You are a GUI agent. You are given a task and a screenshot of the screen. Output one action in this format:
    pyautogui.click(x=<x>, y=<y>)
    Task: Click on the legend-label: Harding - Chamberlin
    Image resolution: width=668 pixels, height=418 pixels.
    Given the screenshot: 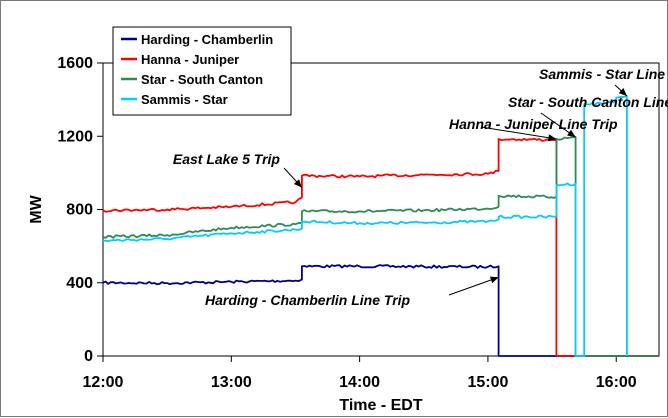 What is the action you would take?
    pyautogui.click(x=207, y=39)
    